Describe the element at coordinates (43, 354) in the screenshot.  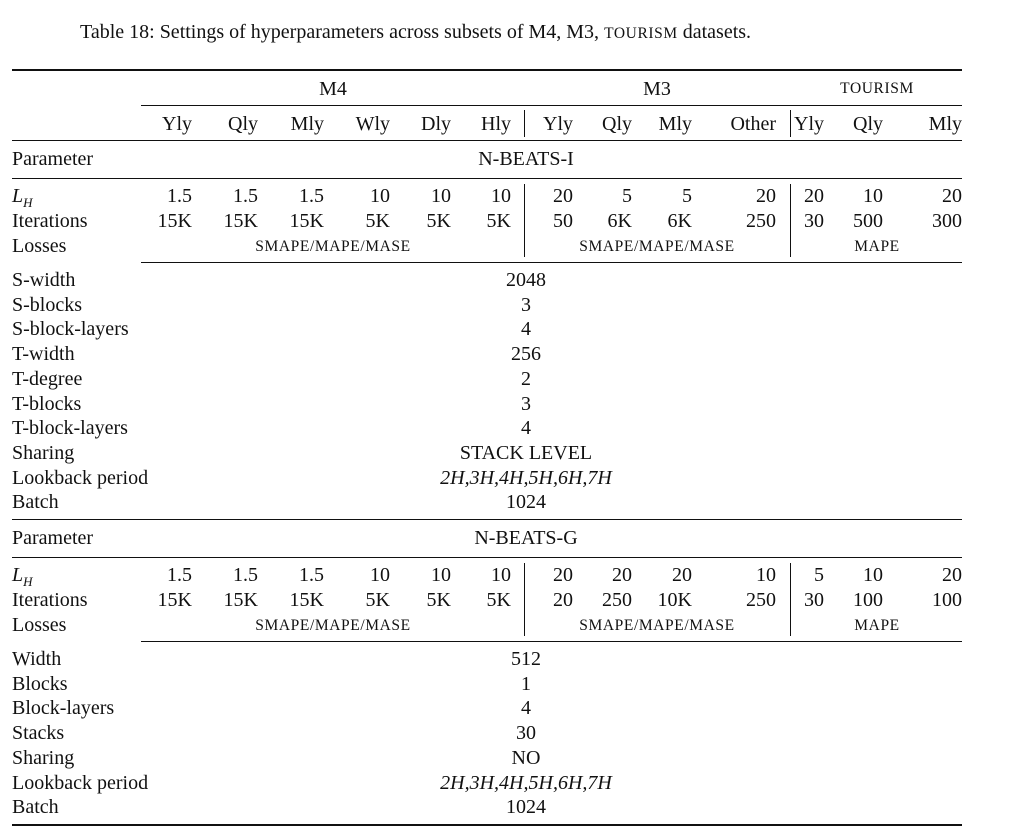
I see `param-name: T-width` at that location.